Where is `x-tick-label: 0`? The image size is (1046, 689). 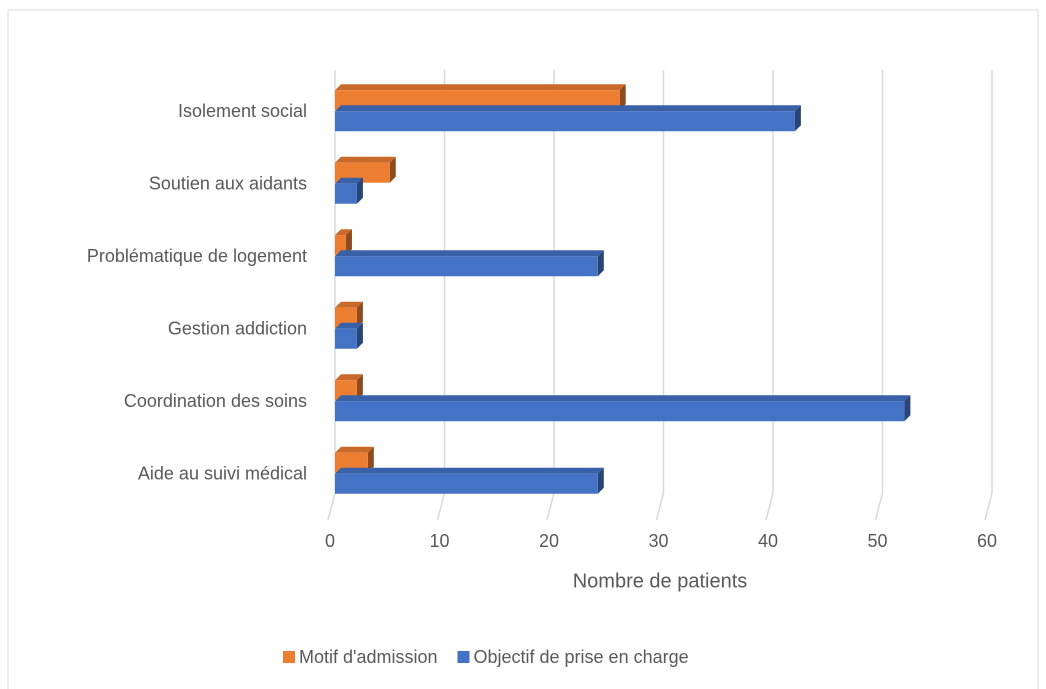
x-tick-label: 0 is located at coordinates (330, 541).